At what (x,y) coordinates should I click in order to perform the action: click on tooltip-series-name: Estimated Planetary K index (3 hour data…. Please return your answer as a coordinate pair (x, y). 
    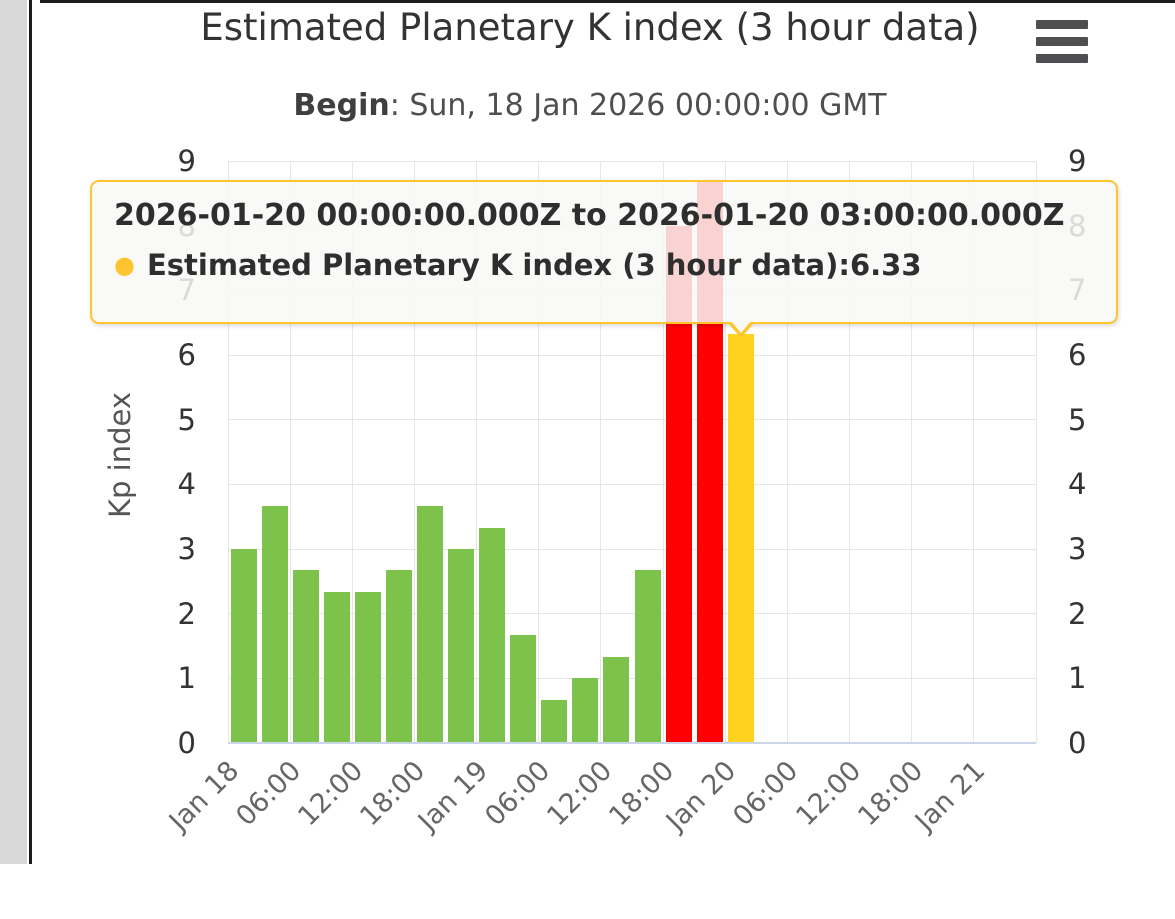
    Looking at the image, I should click on (492, 265).